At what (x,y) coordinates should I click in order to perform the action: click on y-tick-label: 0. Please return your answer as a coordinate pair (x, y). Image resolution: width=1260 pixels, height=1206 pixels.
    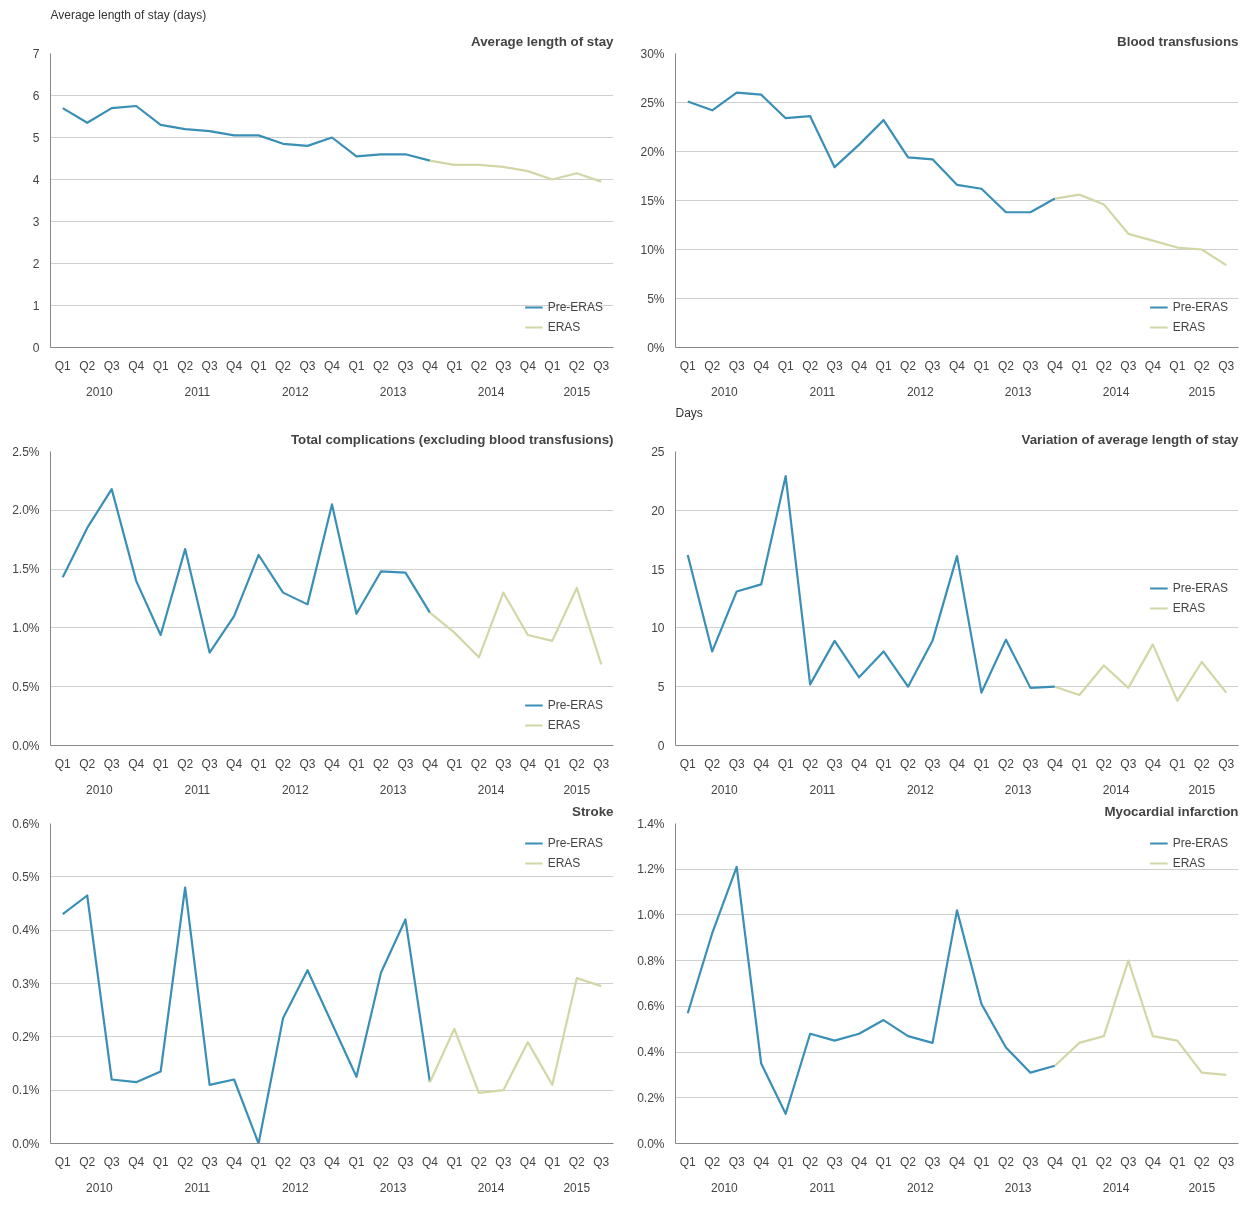
    Looking at the image, I should click on (36, 348).